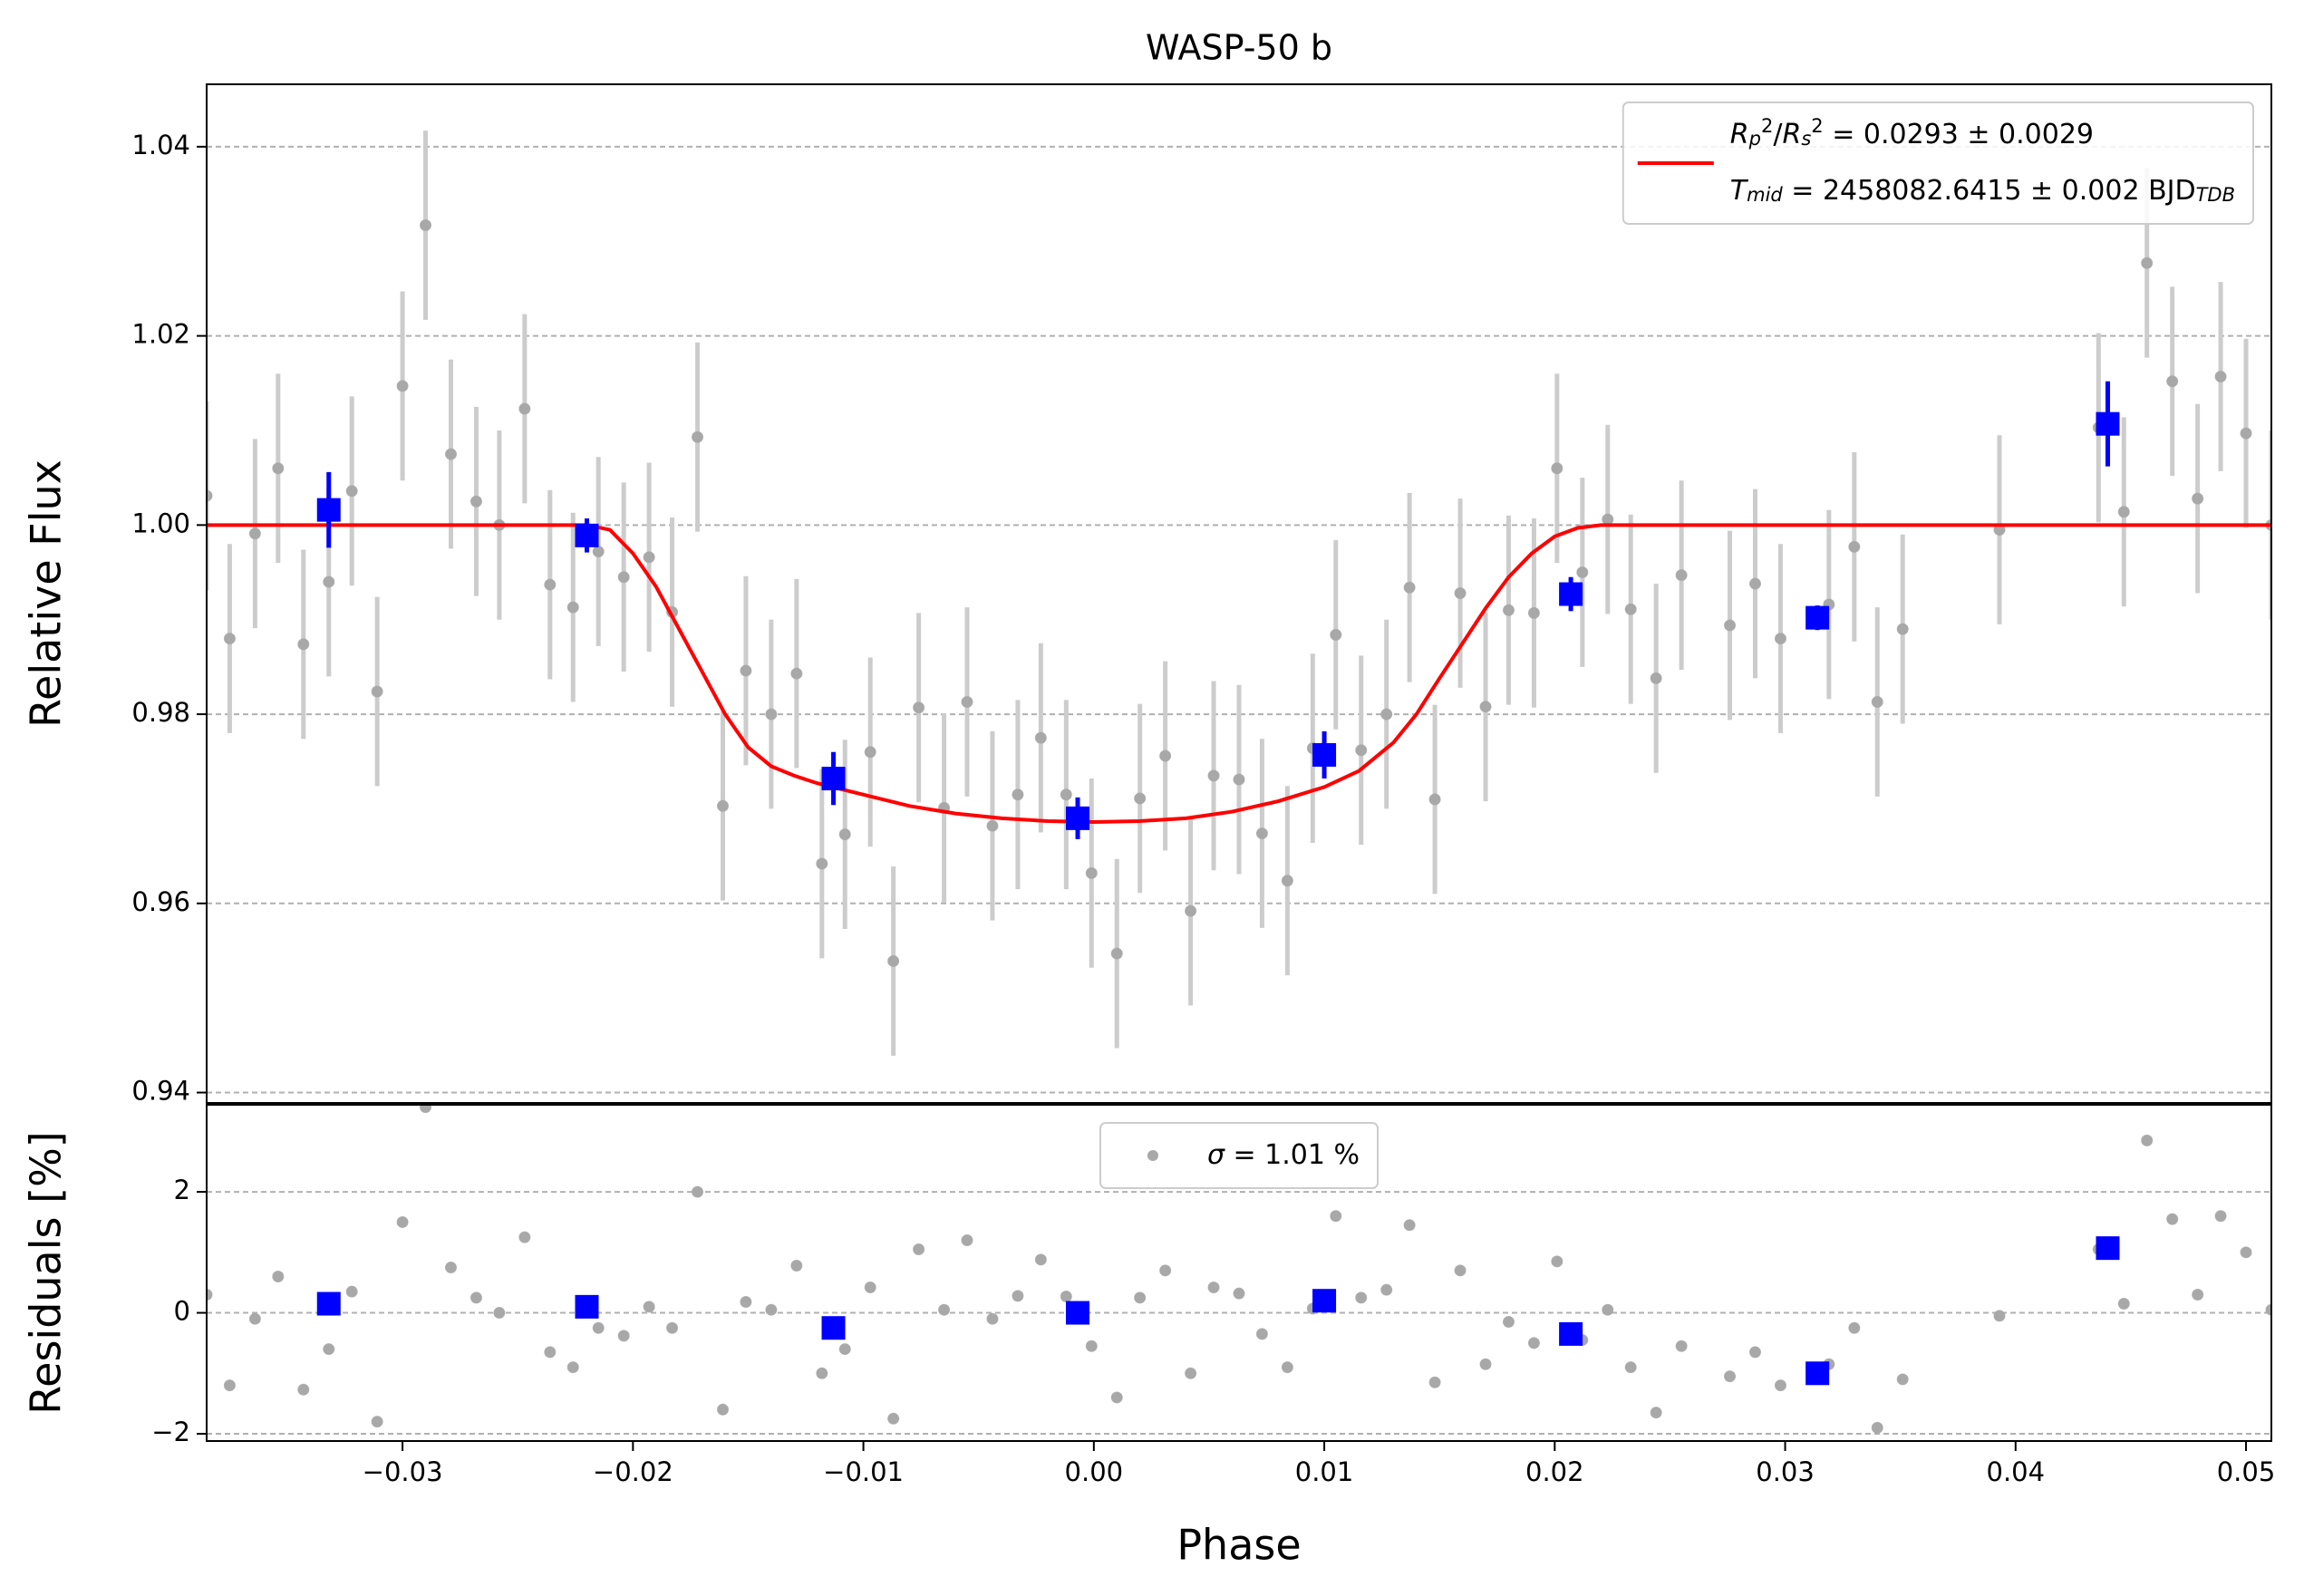 The height and width of the screenshot is (1596, 2304). What do you see at coordinates (1238, 1545) in the screenshot?
I see `x-axis-label: Phase` at bounding box center [1238, 1545].